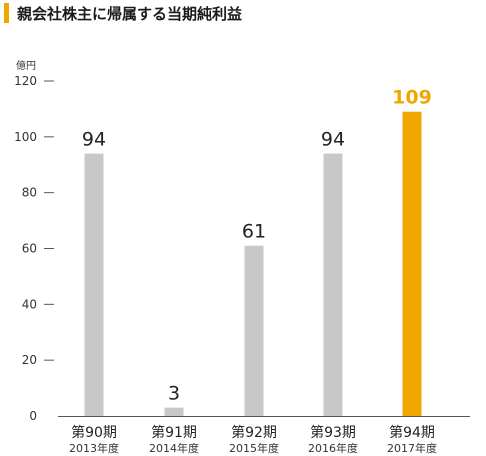 The height and width of the screenshot is (456, 486). I want to click on data-label: 61, so click(254, 232).